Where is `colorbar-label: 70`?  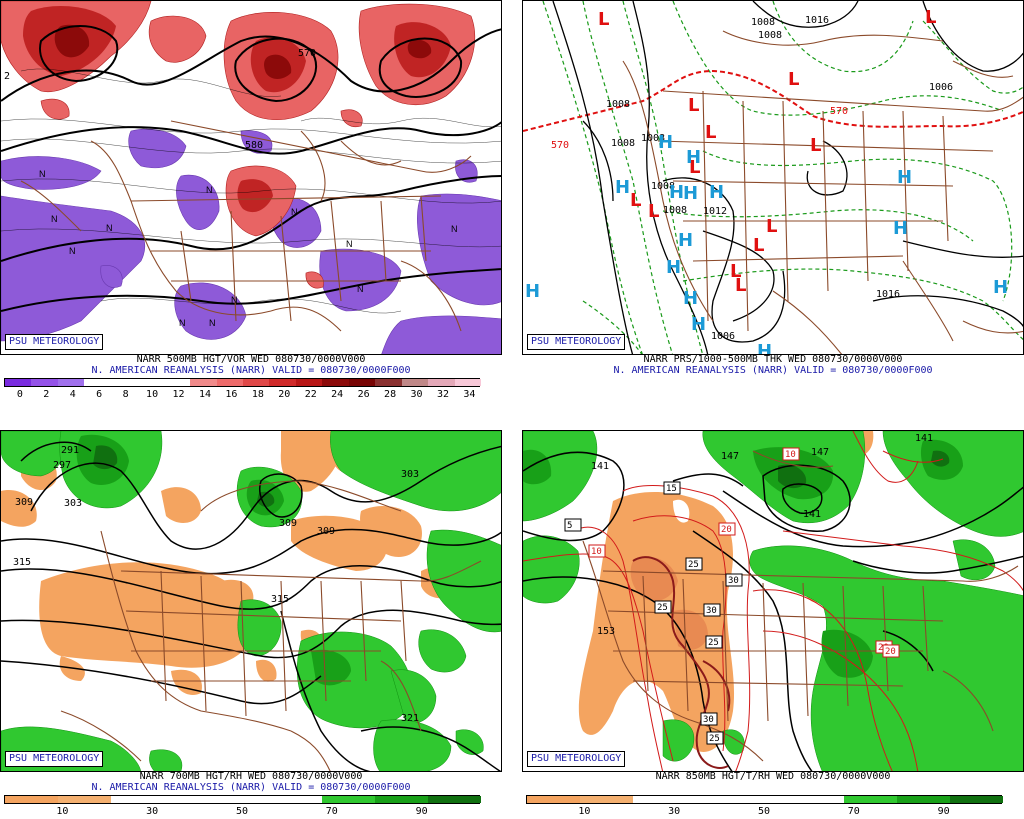 colorbar-label: 70 is located at coordinates (331, 811).